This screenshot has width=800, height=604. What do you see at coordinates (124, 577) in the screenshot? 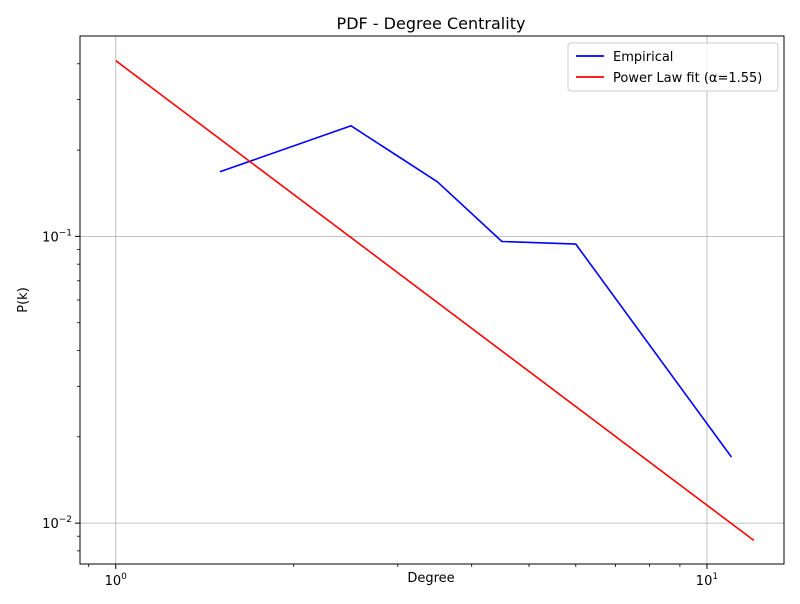
I see `x-tick-exponent: 0` at bounding box center [124, 577].